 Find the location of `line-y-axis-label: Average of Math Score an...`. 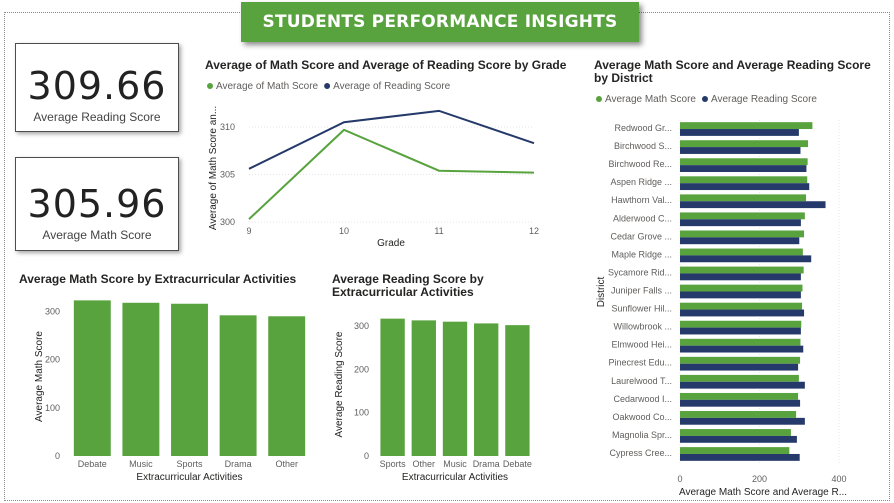

line-y-axis-label: Average of Math Score an... is located at coordinates (213, 168).